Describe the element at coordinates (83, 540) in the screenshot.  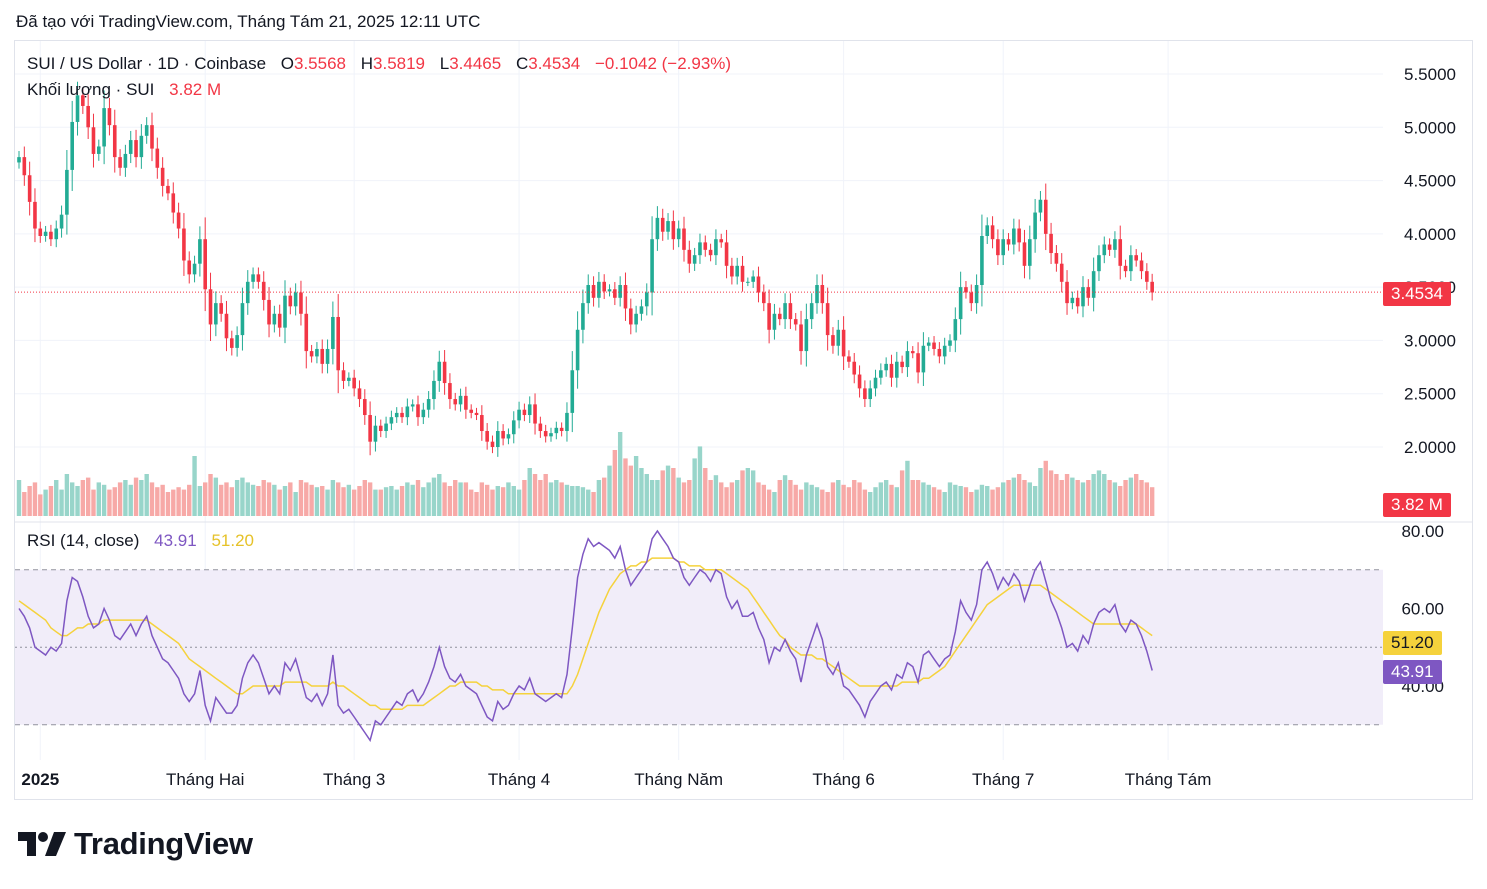
I see `rsi-label: RSI (14, close)` at that location.